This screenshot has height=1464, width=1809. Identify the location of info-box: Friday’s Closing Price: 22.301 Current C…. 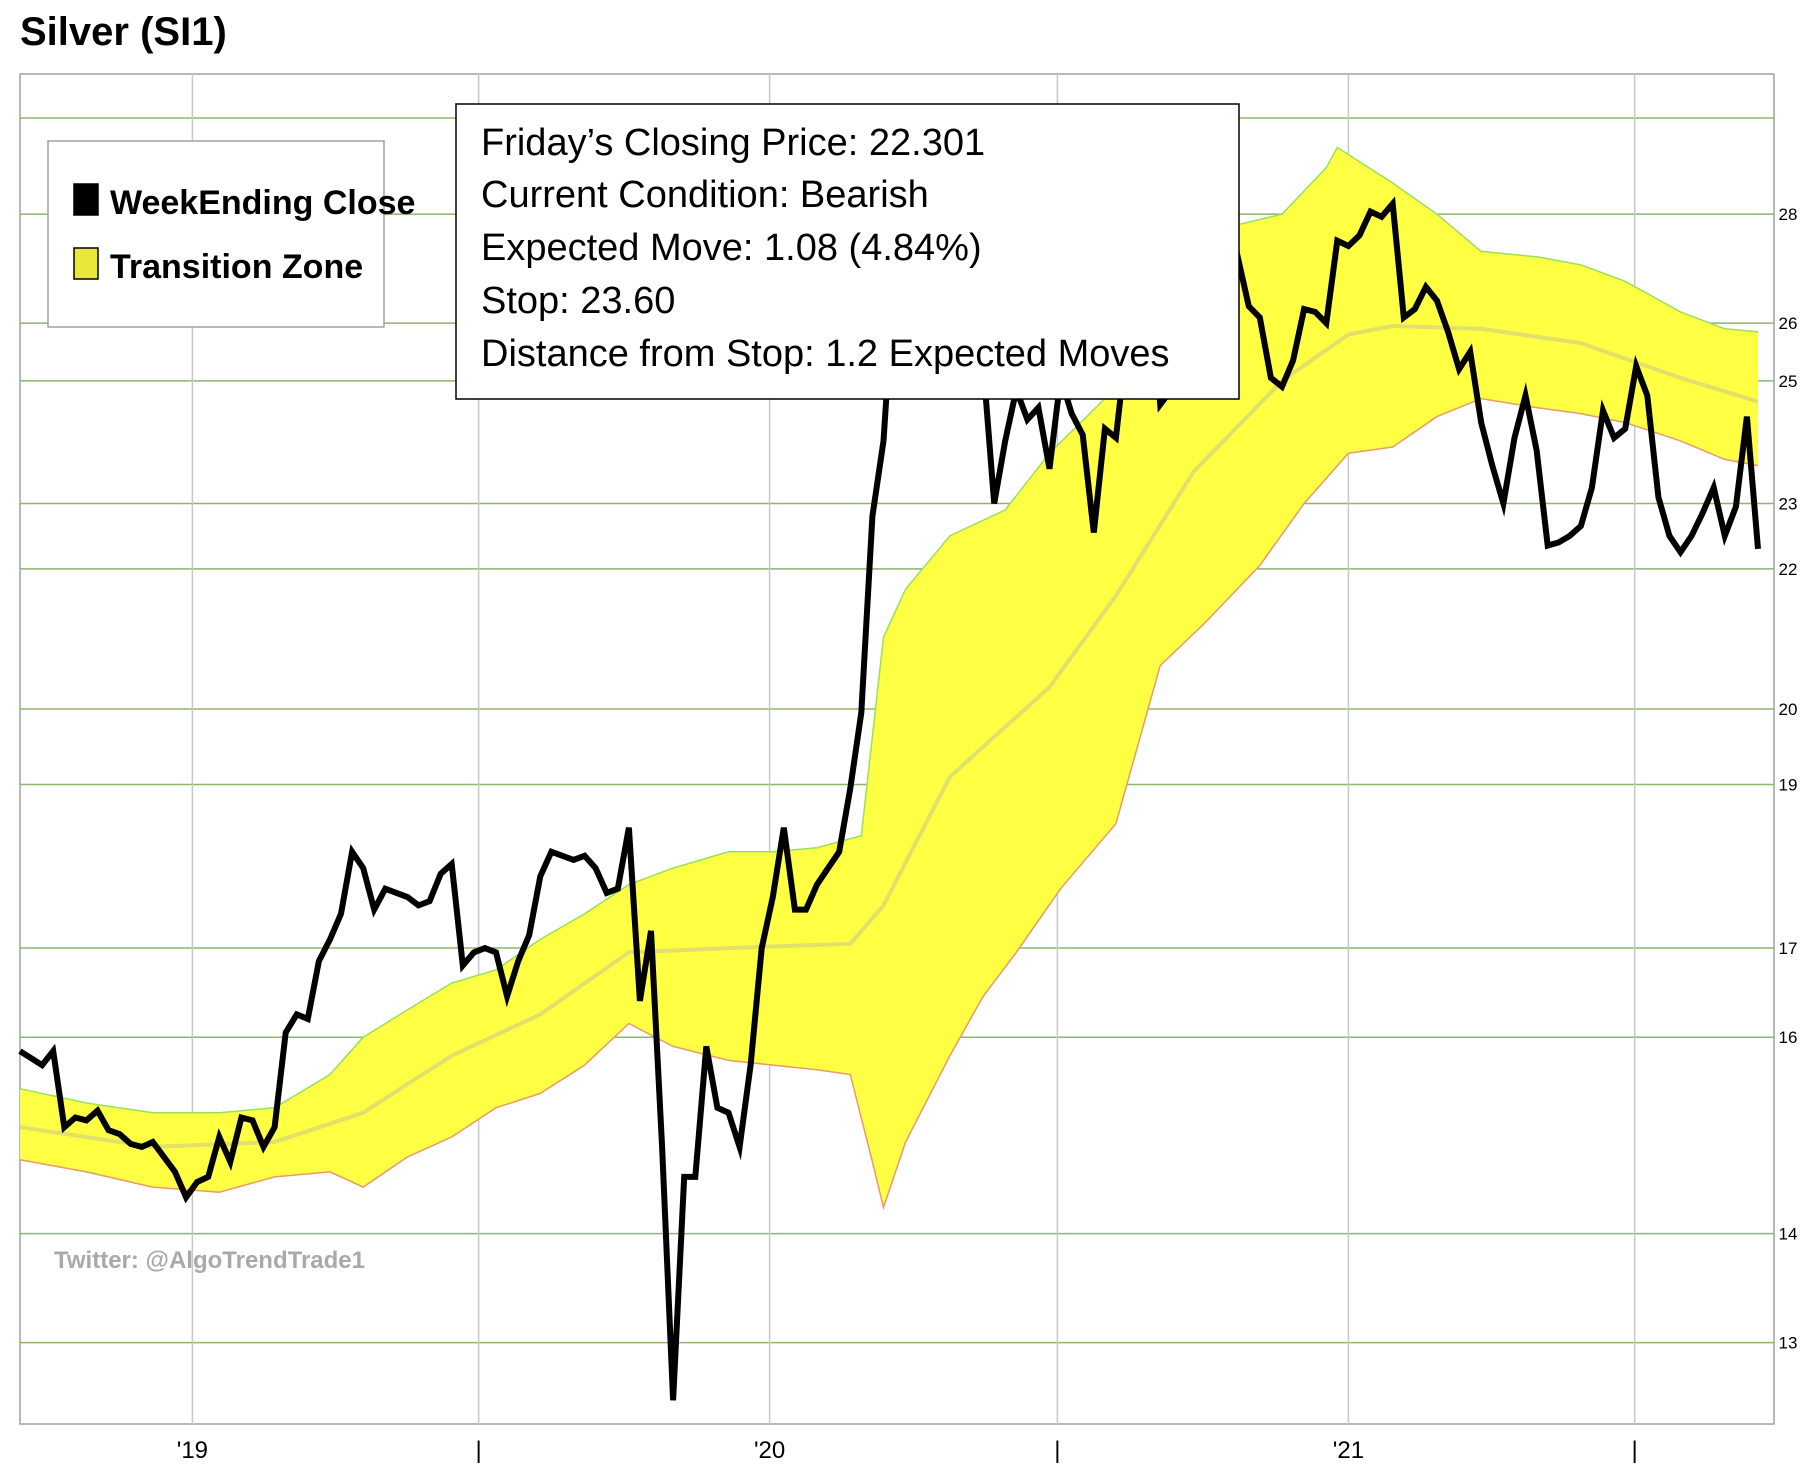
(847, 251).